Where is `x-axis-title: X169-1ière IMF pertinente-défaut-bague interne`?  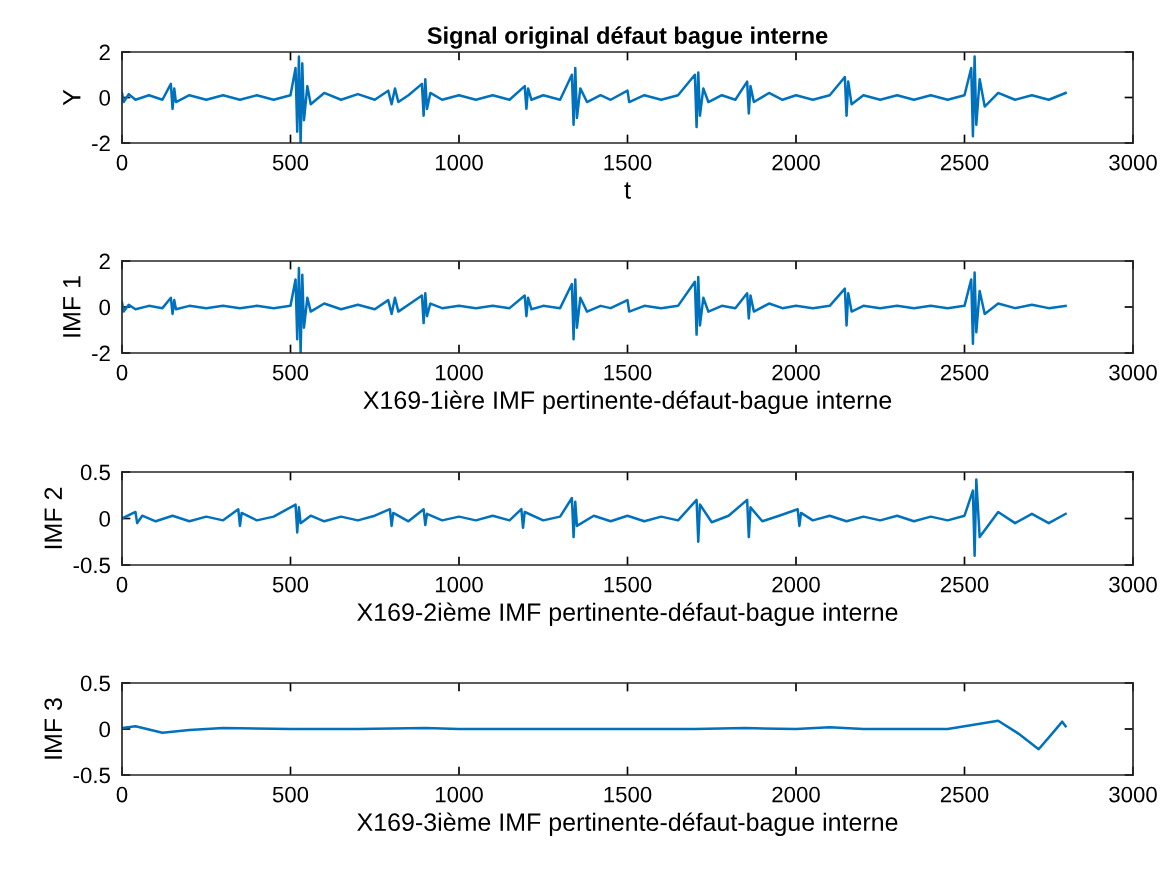 x-axis-title: X169-1ière IMF pertinente-défaut-bague interne is located at coordinates (627, 402).